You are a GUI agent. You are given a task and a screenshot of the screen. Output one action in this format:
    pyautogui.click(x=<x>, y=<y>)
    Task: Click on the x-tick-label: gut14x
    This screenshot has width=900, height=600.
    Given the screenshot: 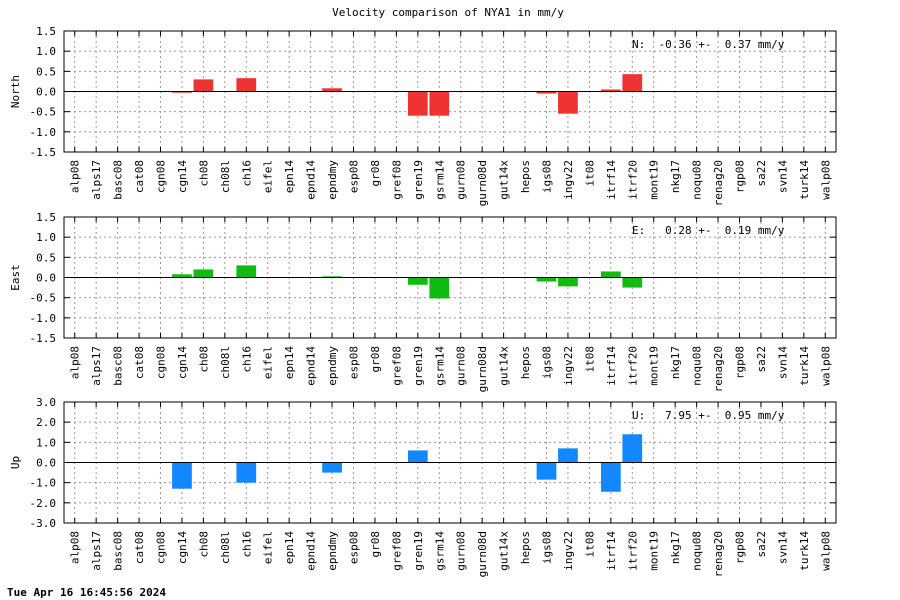 What is the action you would take?
    pyautogui.click(x=504, y=551)
    